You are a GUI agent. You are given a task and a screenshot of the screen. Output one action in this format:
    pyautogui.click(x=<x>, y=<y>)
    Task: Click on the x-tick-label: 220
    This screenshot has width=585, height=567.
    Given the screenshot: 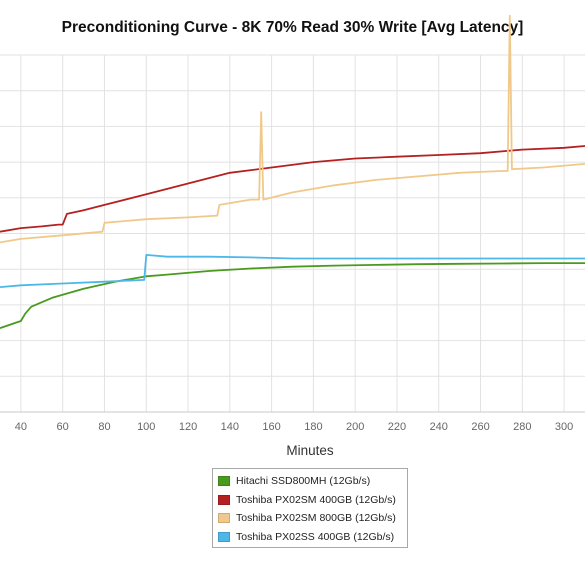 What is the action you would take?
    pyautogui.click(x=397, y=427)
    